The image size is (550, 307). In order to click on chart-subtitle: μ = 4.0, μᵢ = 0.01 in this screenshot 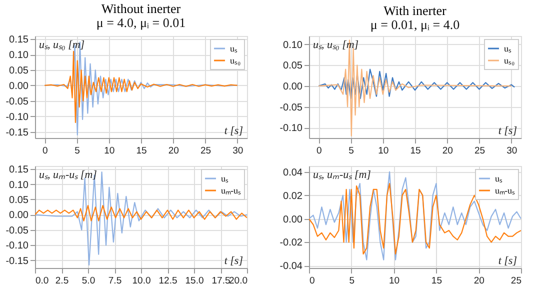, I will do `click(141, 22)`.